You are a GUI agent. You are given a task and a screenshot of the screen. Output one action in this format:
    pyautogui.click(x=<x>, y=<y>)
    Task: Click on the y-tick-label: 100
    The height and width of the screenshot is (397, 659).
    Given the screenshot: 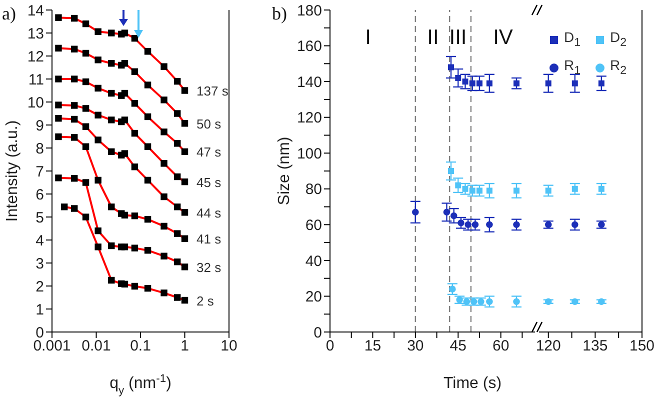 What is the action you would take?
    pyautogui.click(x=309, y=153)
    